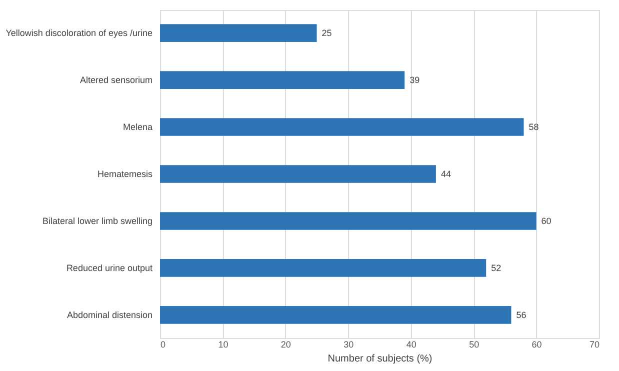 This screenshot has width=619, height=371. What do you see at coordinates (496, 267) in the screenshot?
I see `data-label: 52` at bounding box center [496, 267].